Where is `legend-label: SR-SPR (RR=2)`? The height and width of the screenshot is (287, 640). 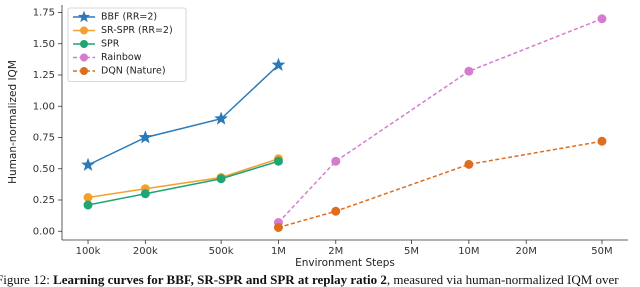 legend-label: SR-SPR (RR=2) is located at coordinates (137, 30).